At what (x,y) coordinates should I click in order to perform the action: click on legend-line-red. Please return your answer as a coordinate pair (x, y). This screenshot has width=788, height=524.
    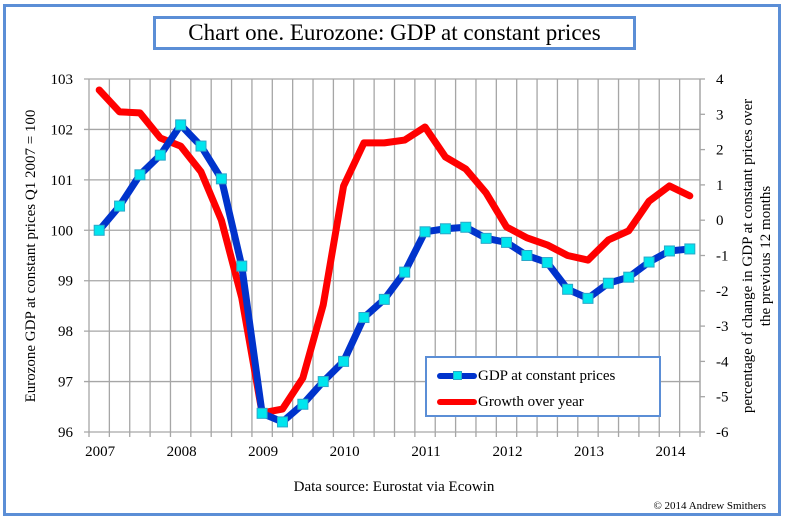
    Looking at the image, I should click on (457, 402).